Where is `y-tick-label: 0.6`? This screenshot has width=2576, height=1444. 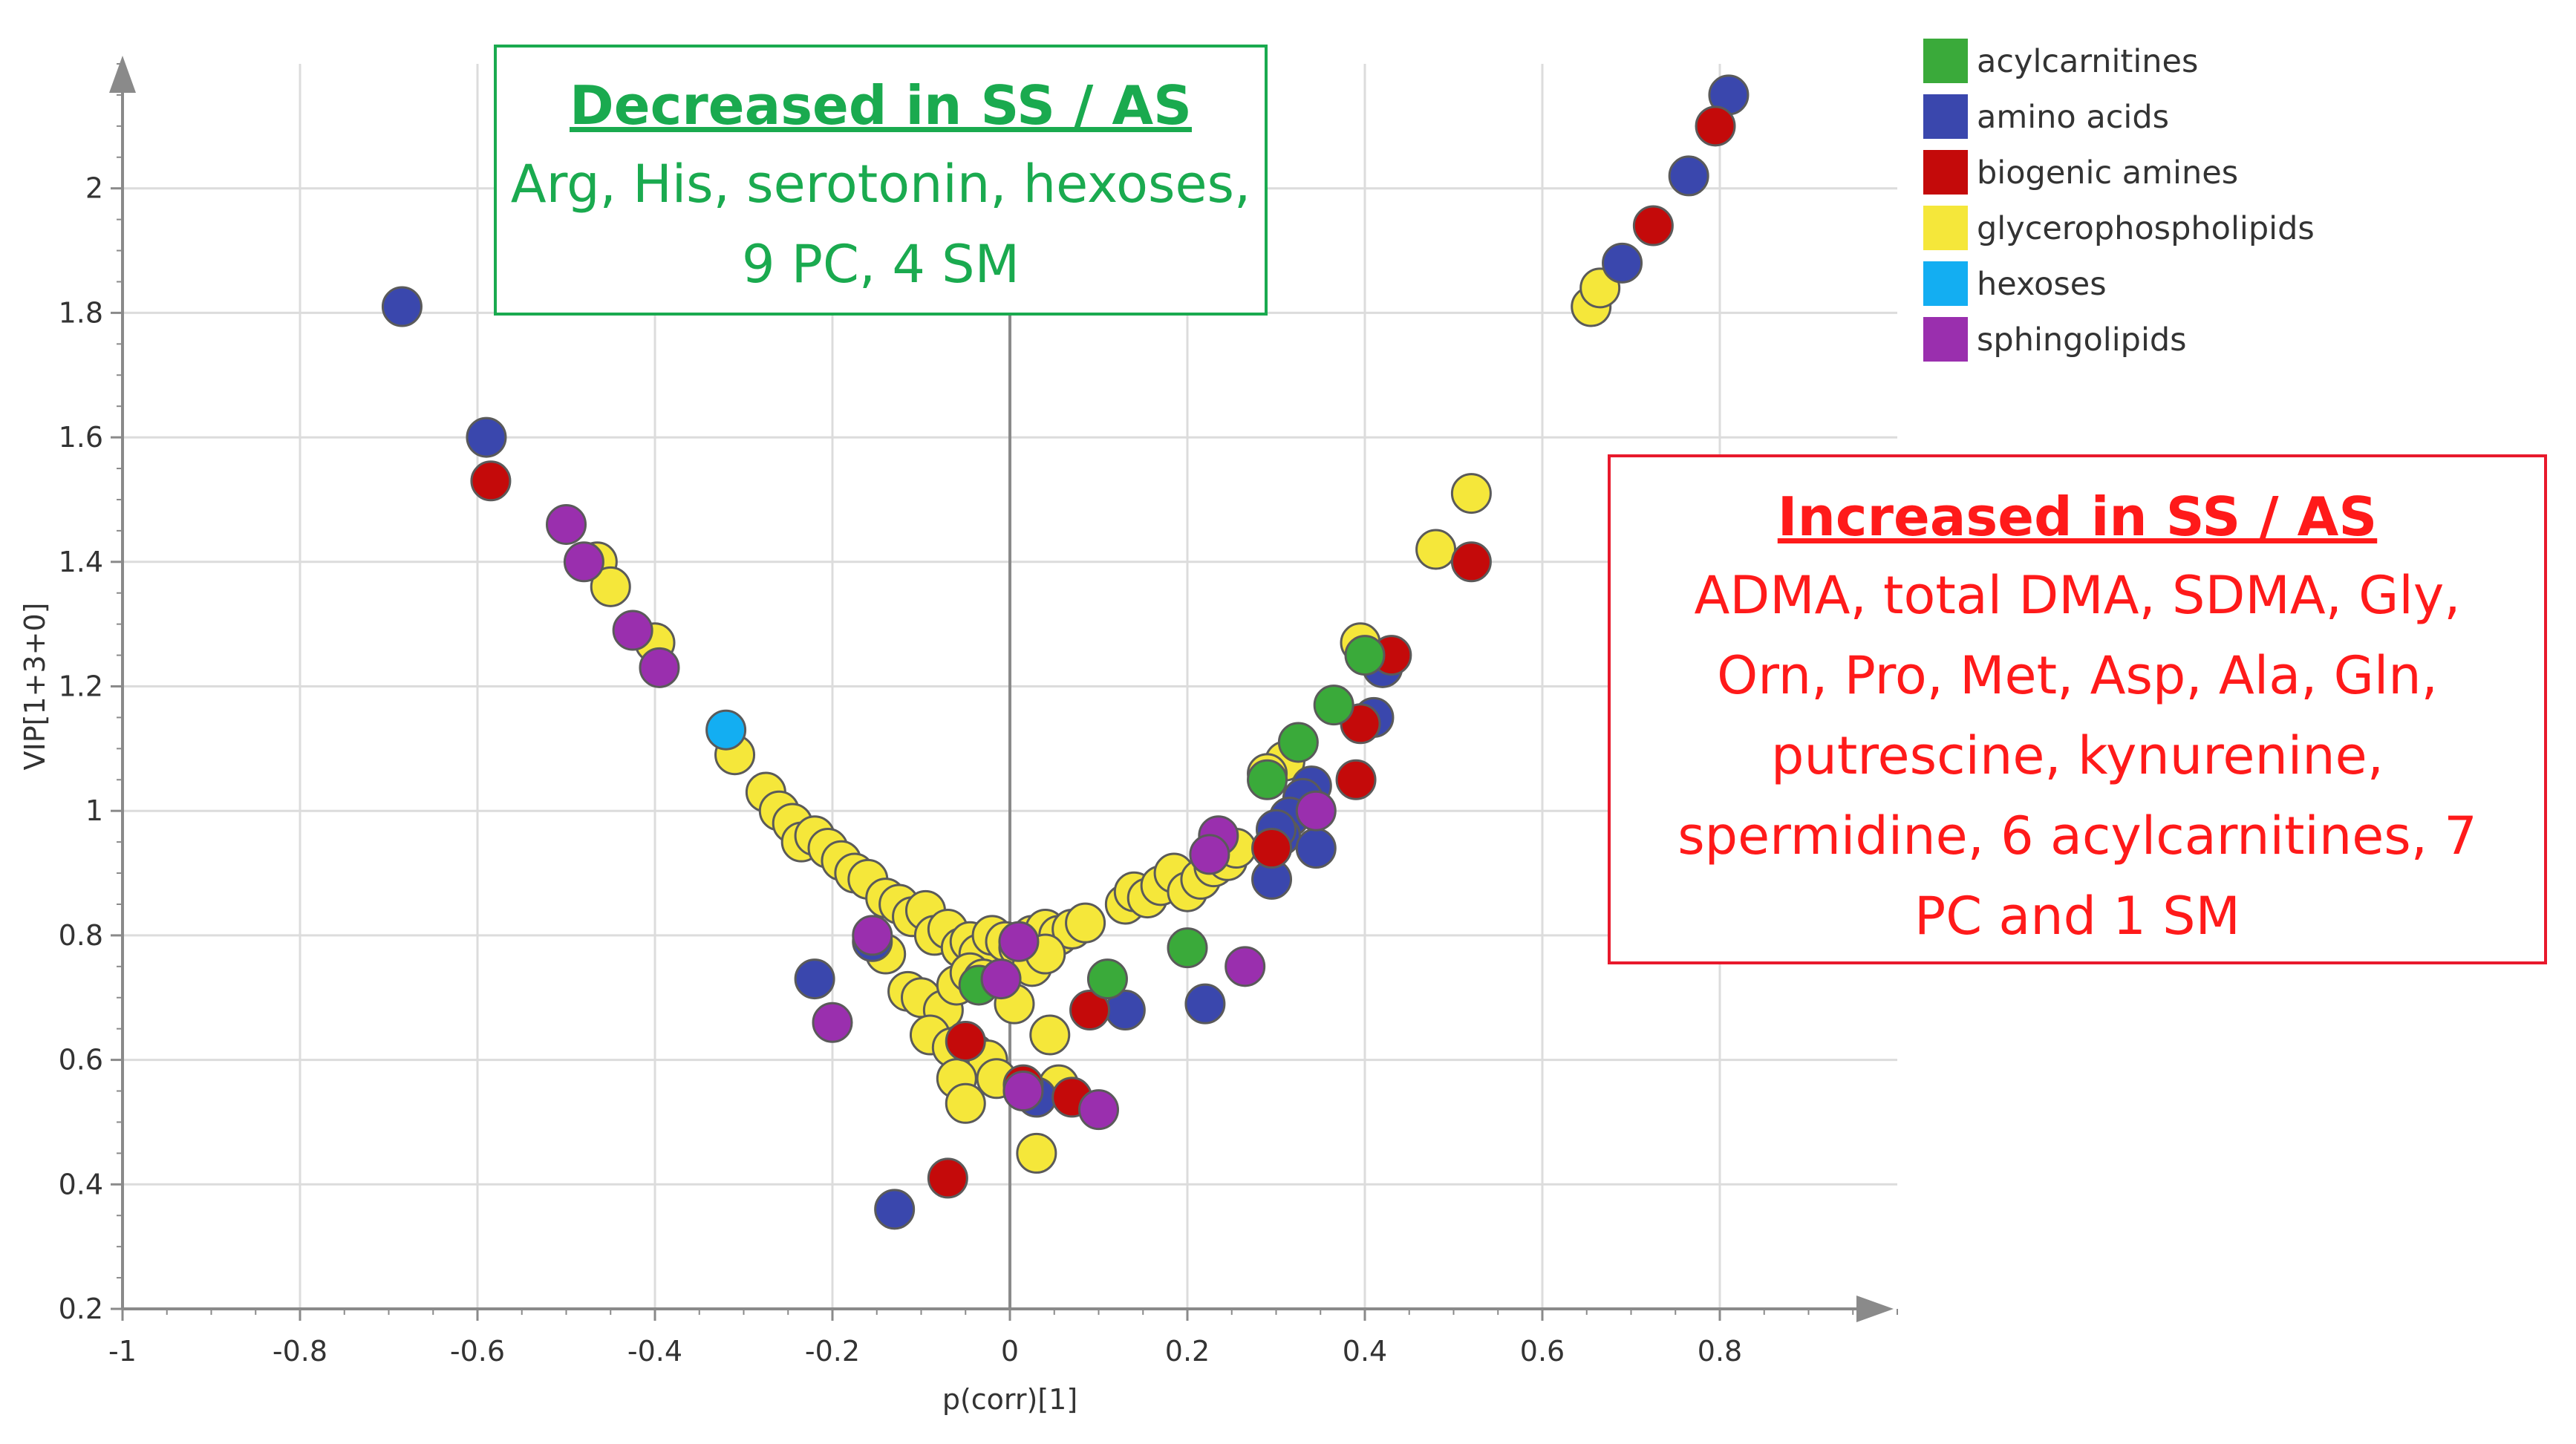 y-tick-label: 0.6 is located at coordinates (81, 1060).